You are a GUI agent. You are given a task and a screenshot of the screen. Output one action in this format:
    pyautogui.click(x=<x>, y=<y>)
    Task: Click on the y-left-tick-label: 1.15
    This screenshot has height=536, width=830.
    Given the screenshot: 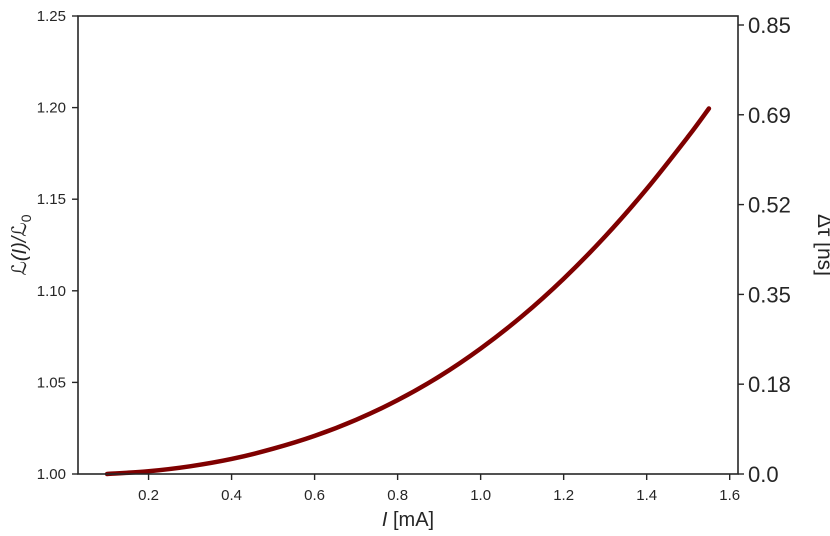 What is the action you would take?
    pyautogui.click(x=51, y=199)
    